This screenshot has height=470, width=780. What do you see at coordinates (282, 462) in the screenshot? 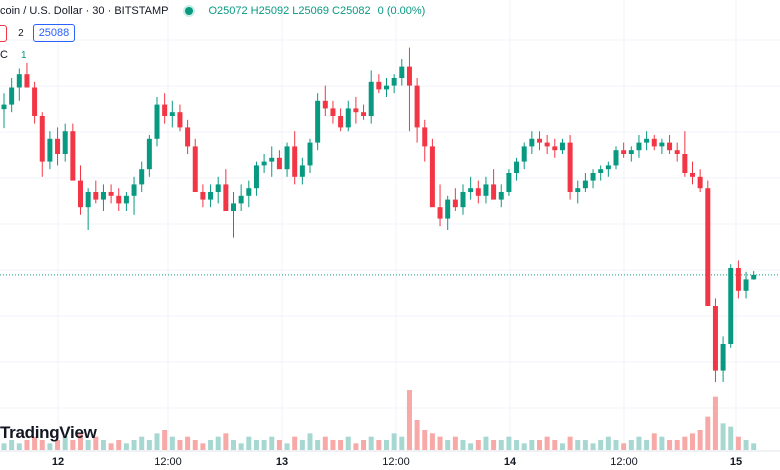
I see `time-tick-label: 13` at bounding box center [282, 462].